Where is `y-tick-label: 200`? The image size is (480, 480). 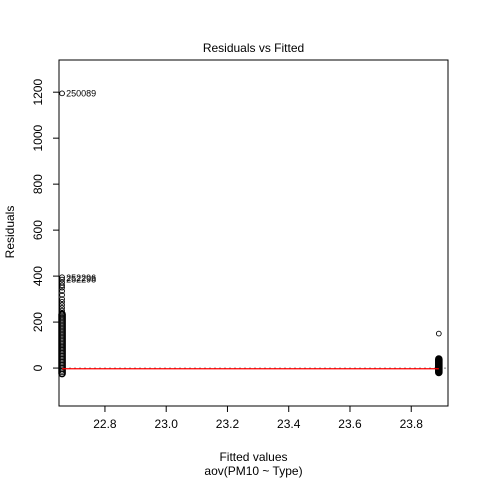 y-tick-label: 200 is located at coordinates (38, 322).